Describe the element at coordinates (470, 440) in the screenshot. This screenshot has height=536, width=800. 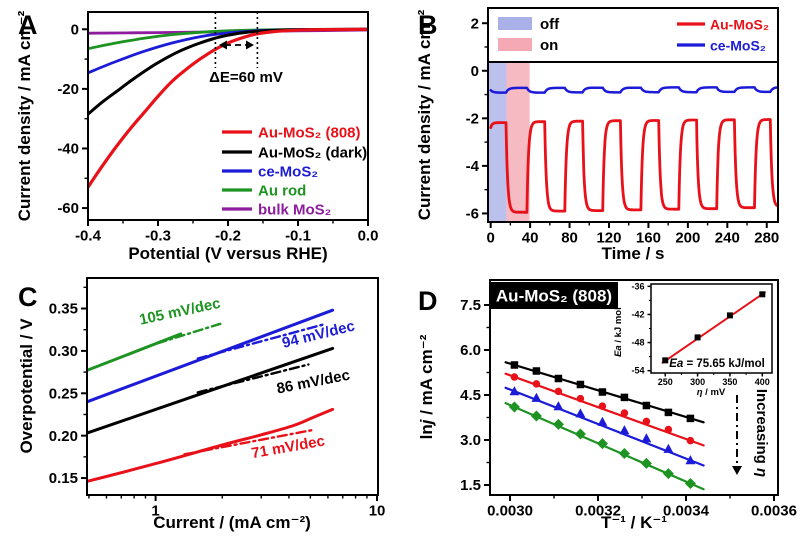
I see `y-tick-label: 3.0` at that location.